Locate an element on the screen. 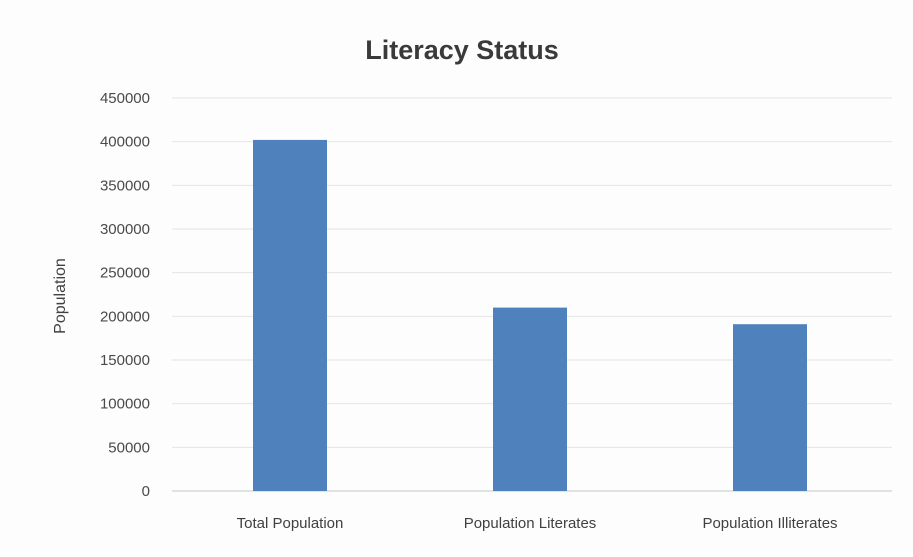 This screenshot has width=913, height=557. y-tick-label: 100000 is located at coordinates (125, 404).